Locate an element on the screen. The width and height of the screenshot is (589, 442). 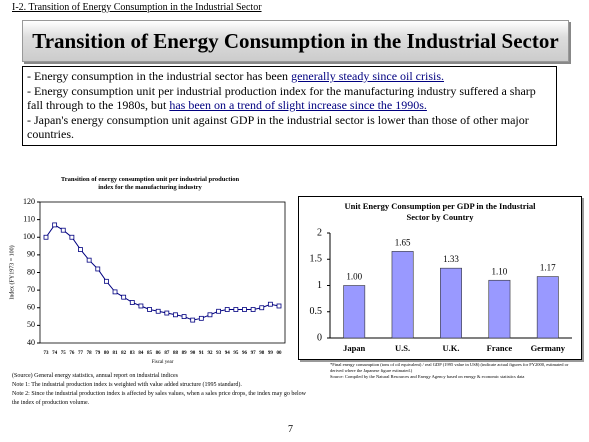
x-tick-label: 94 is located at coordinates (228, 353).